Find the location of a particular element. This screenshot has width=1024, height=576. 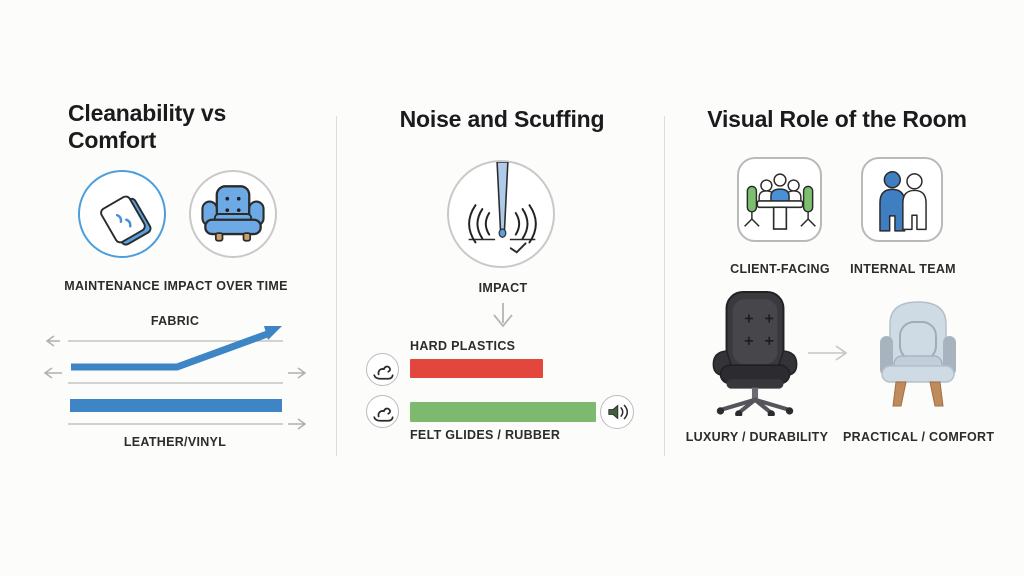

felt-glides-bar is located at coordinates (503, 412).